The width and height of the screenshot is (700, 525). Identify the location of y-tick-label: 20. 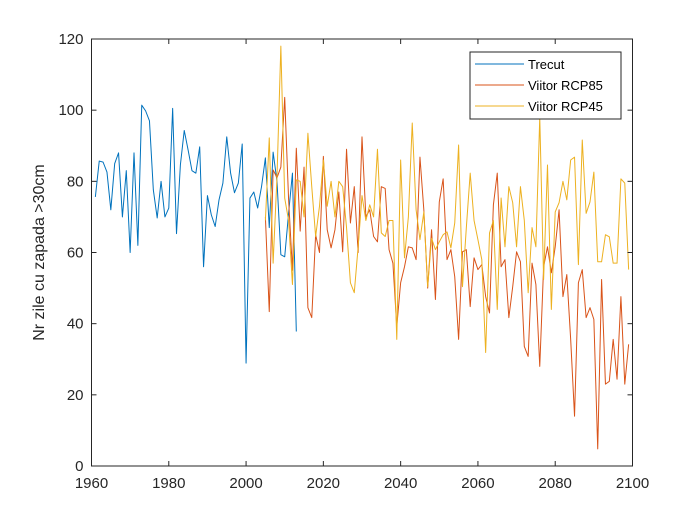
(75, 395).